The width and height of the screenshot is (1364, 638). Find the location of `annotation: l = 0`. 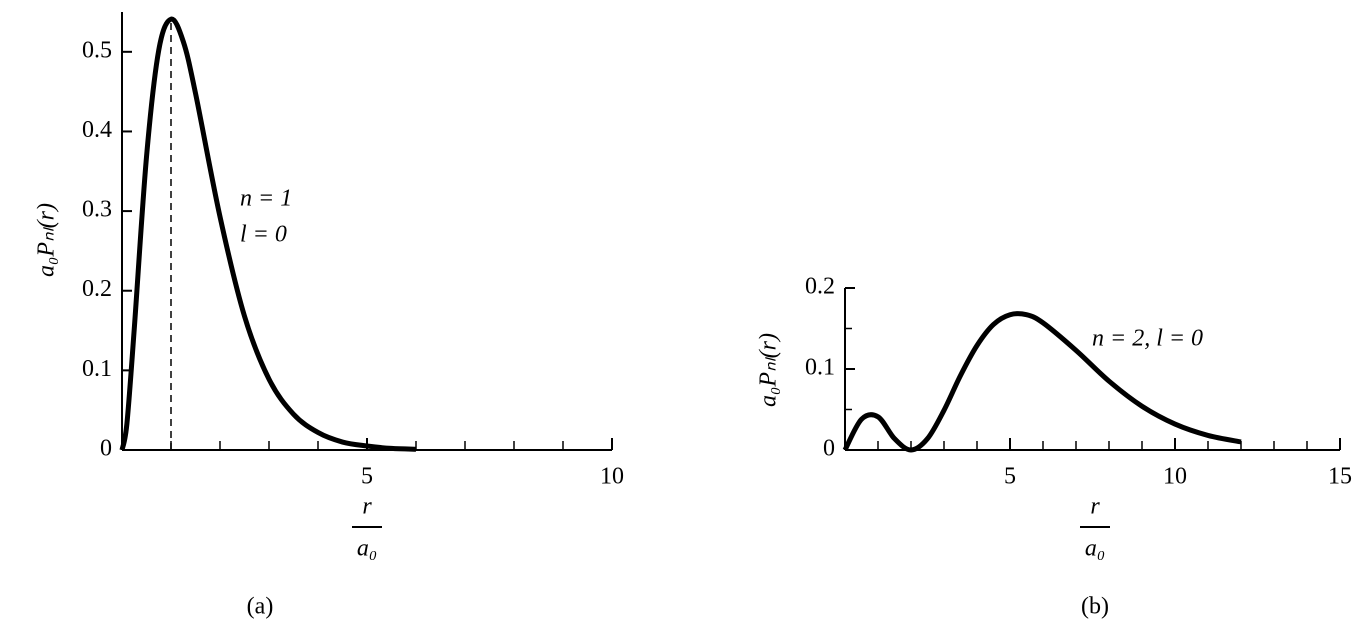

annotation: l = 0 is located at coordinates (263, 235).